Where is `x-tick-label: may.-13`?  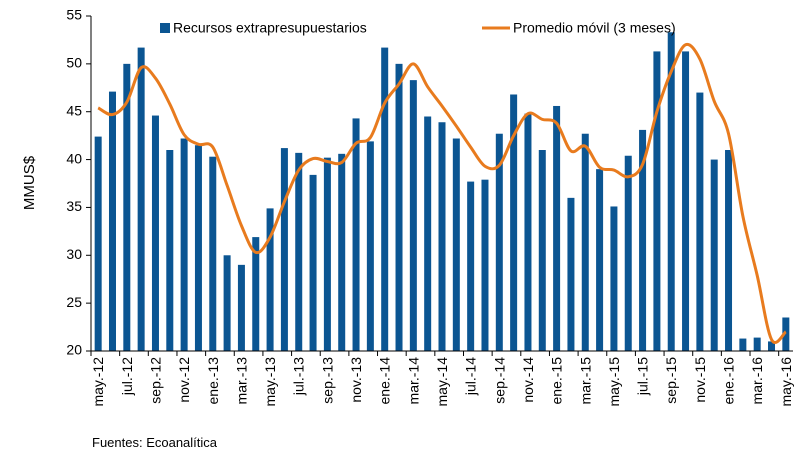
x-tick-label: may.-13 is located at coordinates (270, 382).